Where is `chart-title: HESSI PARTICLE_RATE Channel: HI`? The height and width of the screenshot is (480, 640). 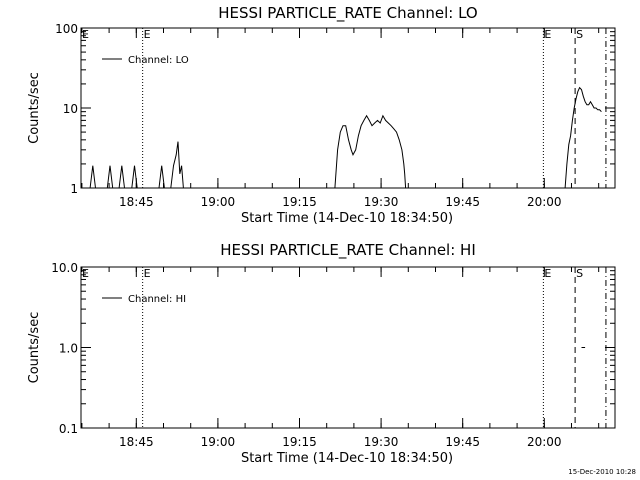
chart-title: HESSI PARTICLE_RATE Channel: HI is located at coordinates (348, 250).